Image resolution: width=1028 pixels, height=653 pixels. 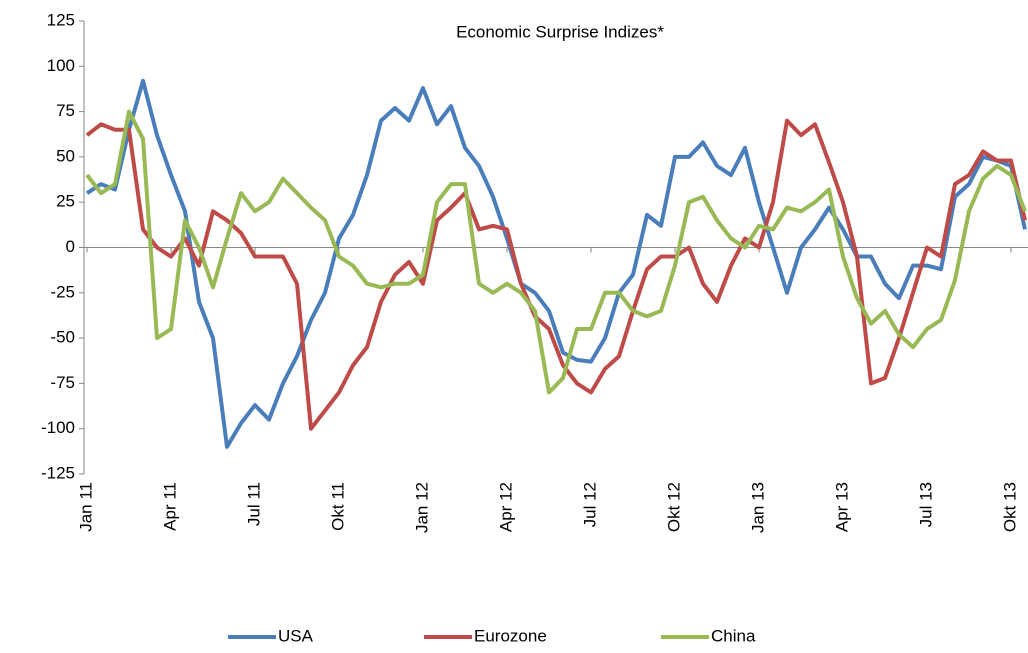 What do you see at coordinates (841, 507) in the screenshot?
I see `x-tick-label: Apr 13` at bounding box center [841, 507].